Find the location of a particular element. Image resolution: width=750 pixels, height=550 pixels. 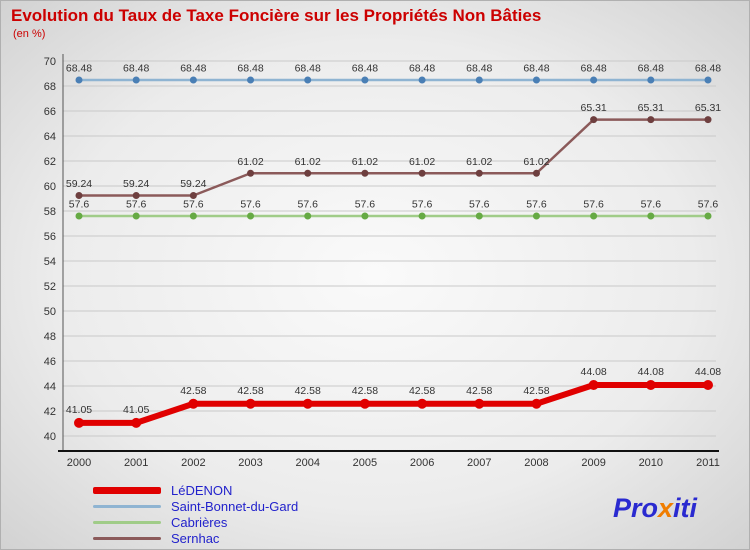

svg-text: 2008 is located at coordinates (536, 463).